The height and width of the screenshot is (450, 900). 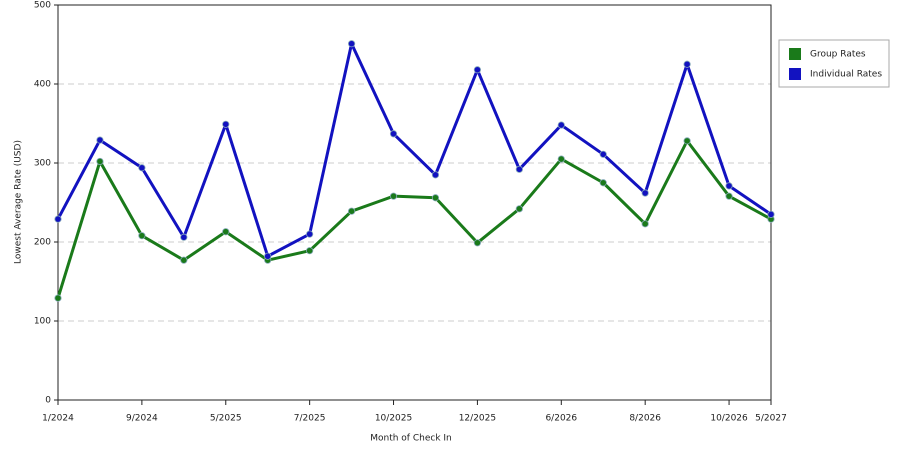 What do you see at coordinates (42, 243) in the screenshot?
I see `y-tick-label: 200` at bounding box center [42, 243].